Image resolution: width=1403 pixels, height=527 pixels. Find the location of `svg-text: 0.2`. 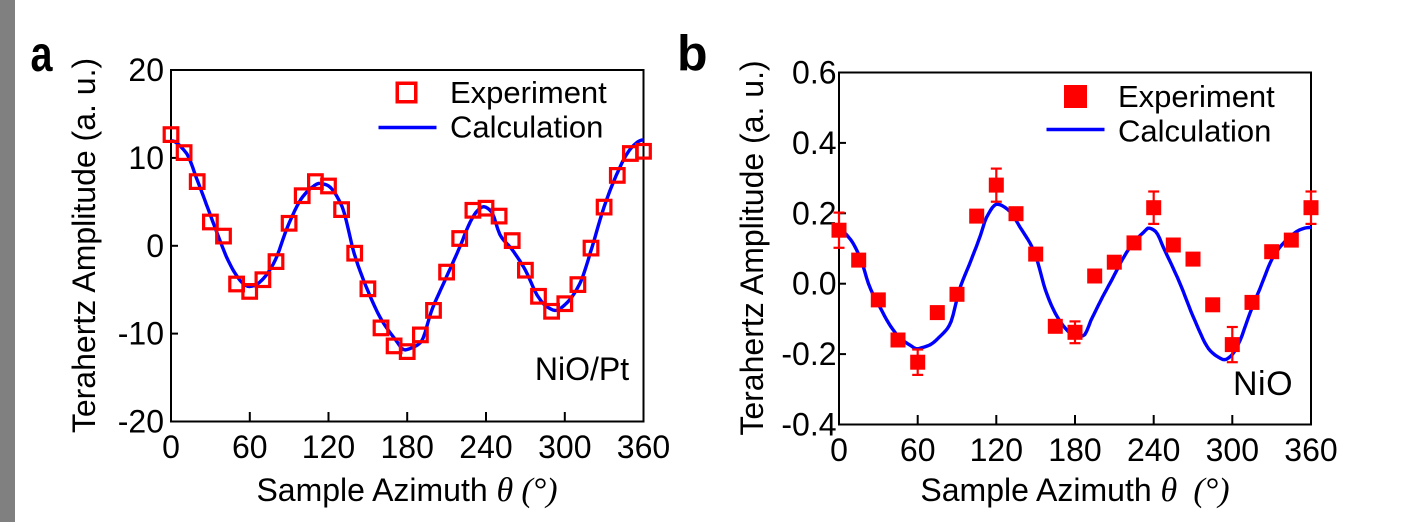

svg-text: 0.2 is located at coordinates (814, 213).